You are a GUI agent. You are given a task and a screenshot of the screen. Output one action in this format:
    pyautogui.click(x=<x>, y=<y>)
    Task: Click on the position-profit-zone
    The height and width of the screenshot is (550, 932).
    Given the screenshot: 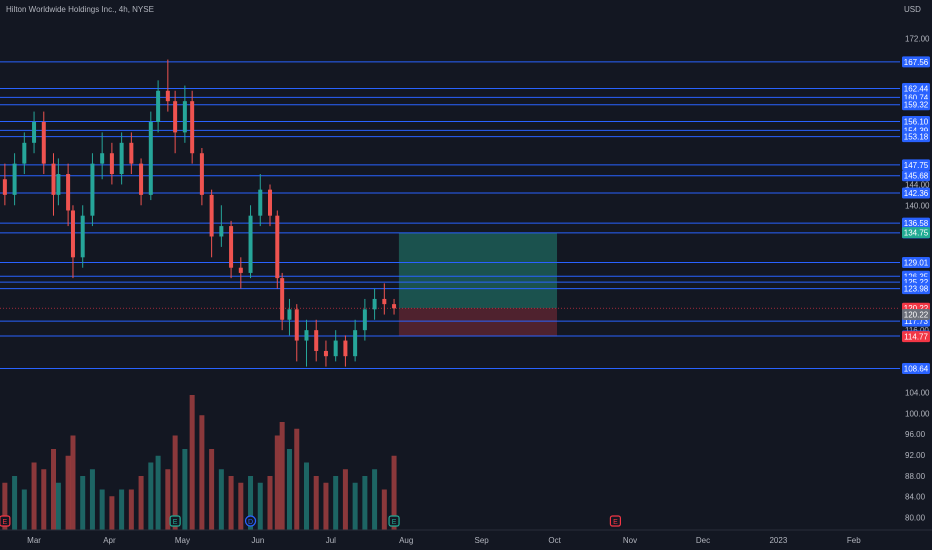 What is the action you would take?
    pyautogui.click(x=478, y=270)
    